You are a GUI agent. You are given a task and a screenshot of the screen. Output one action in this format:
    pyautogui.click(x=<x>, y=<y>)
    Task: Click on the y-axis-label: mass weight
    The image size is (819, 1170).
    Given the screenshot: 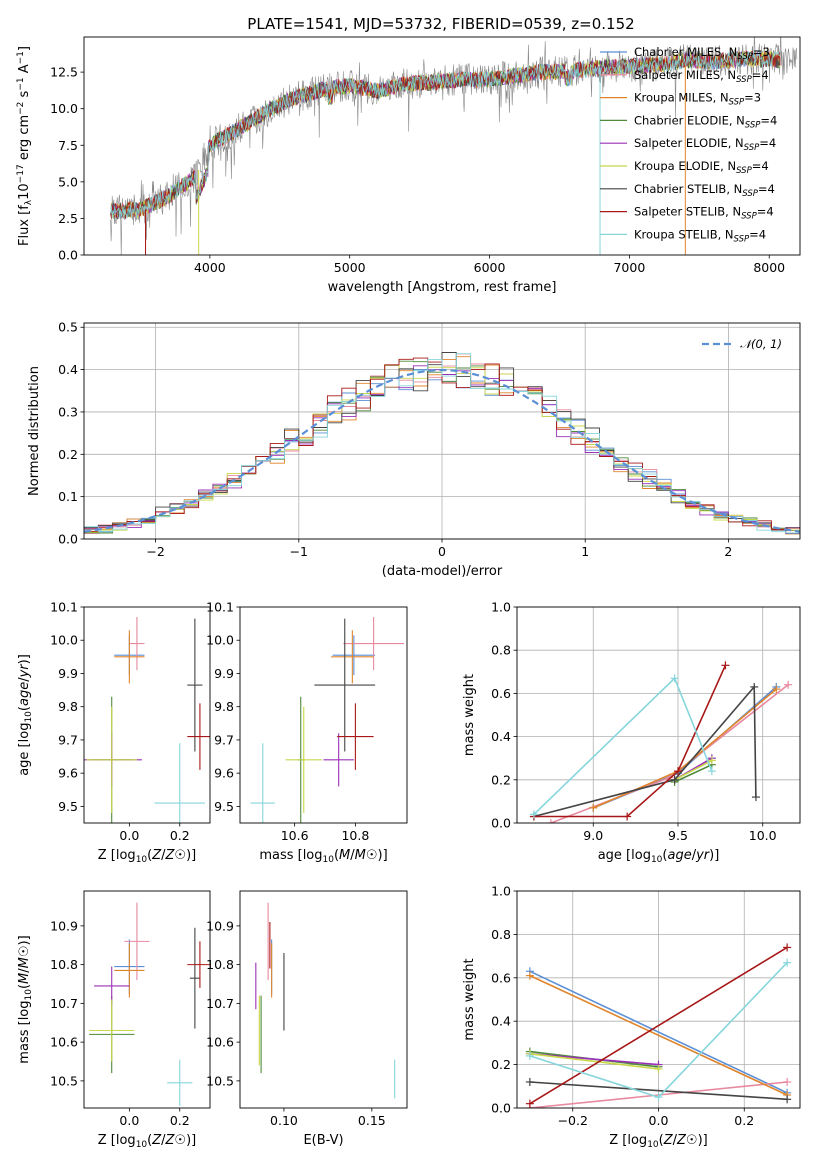 What is the action you would take?
    pyautogui.click(x=469, y=999)
    